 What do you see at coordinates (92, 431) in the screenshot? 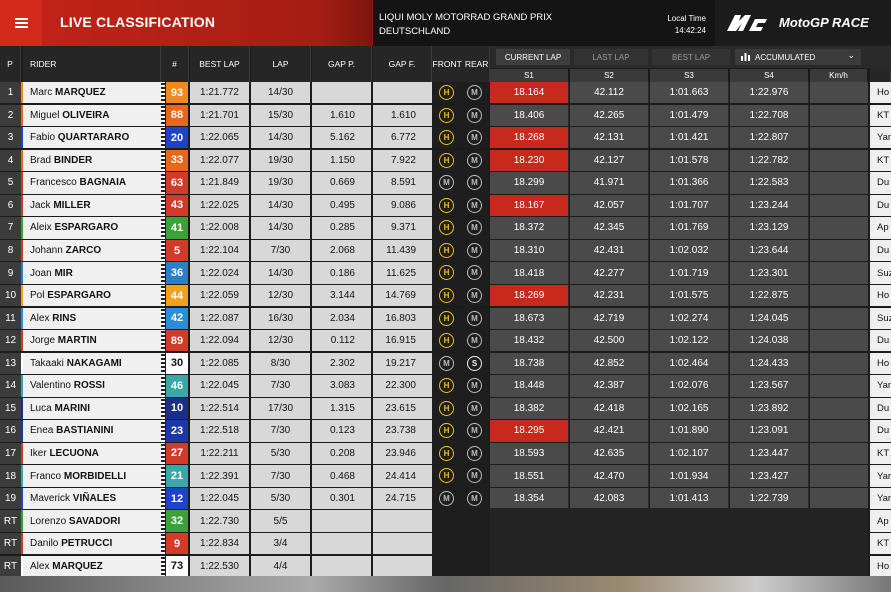
I see `rider-name-cell: Enea BASTIANINI` at bounding box center [92, 431].